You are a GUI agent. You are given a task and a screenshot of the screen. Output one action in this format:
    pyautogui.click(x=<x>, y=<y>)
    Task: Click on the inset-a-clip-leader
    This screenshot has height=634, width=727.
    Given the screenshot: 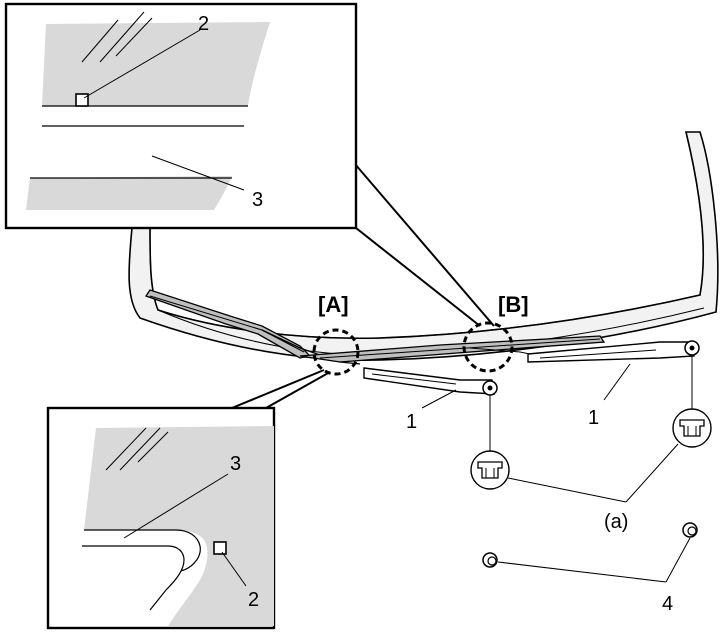 What is the action you would take?
    pyautogui.click(x=234, y=569)
    